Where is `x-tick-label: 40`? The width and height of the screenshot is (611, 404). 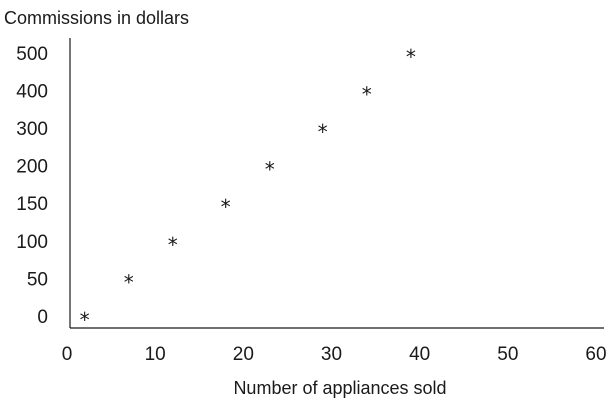
x-tick-label: 40 is located at coordinates (419, 354).